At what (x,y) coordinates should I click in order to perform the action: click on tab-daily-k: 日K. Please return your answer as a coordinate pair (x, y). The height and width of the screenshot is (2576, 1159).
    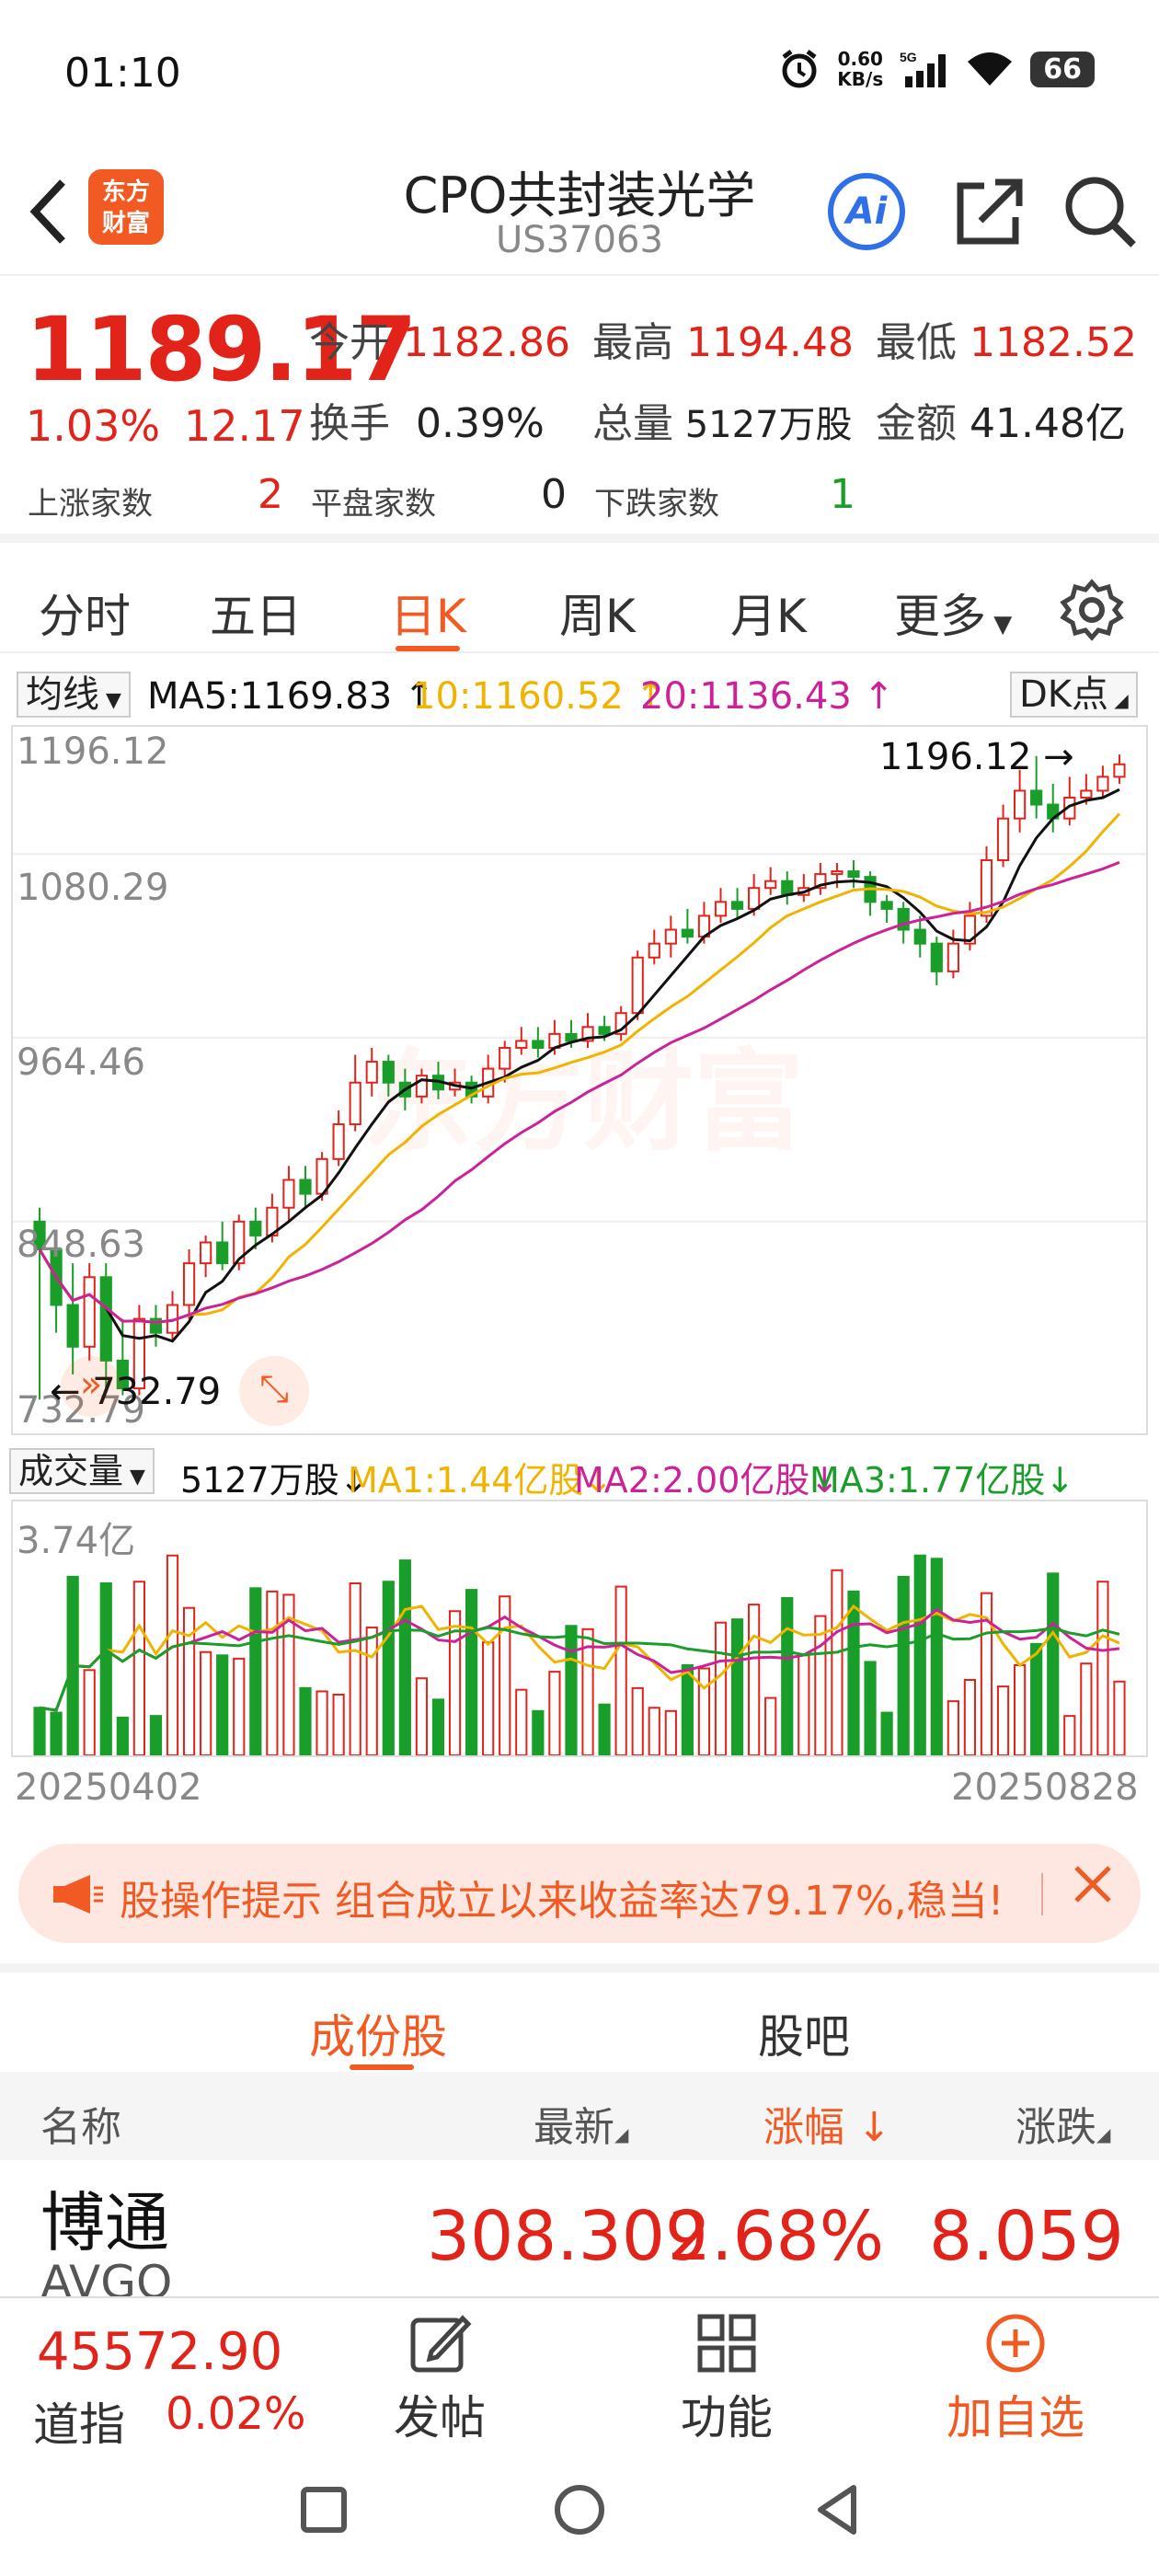
    Looking at the image, I should click on (428, 616).